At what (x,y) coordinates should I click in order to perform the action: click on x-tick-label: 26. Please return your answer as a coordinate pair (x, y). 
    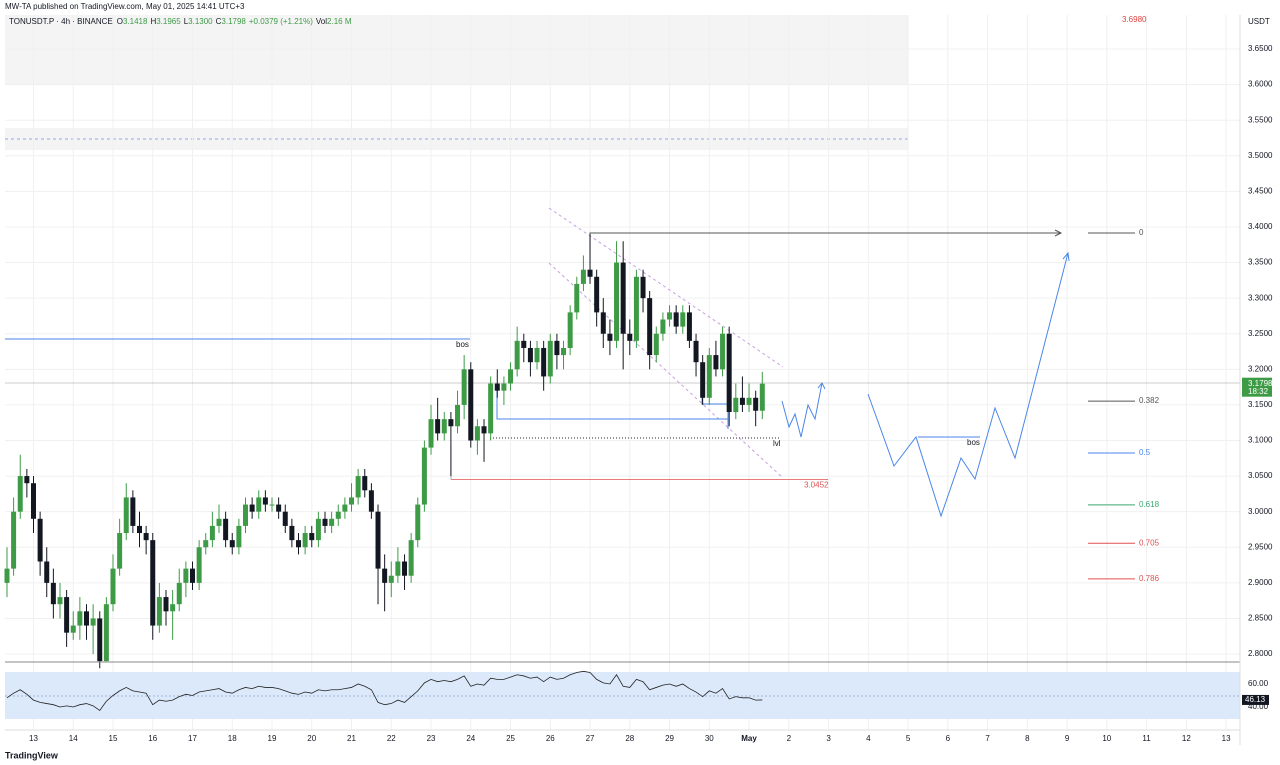
    Looking at the image, I should click on (550, 738).